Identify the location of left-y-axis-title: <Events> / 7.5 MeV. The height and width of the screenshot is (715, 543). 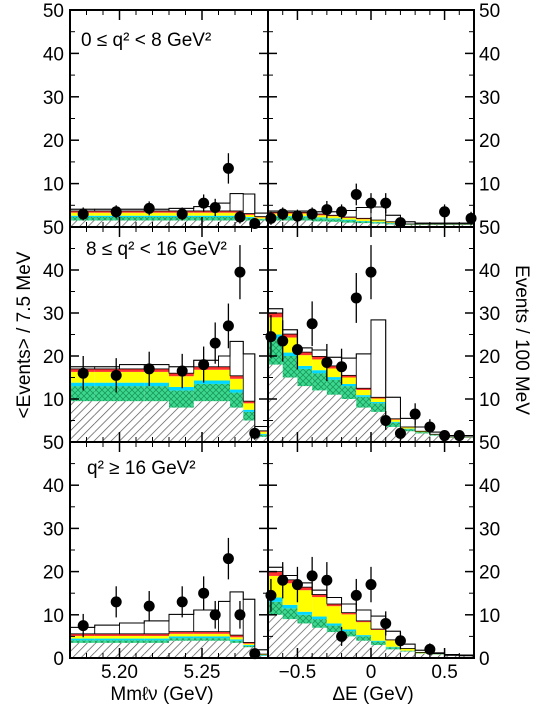
(24, 334).